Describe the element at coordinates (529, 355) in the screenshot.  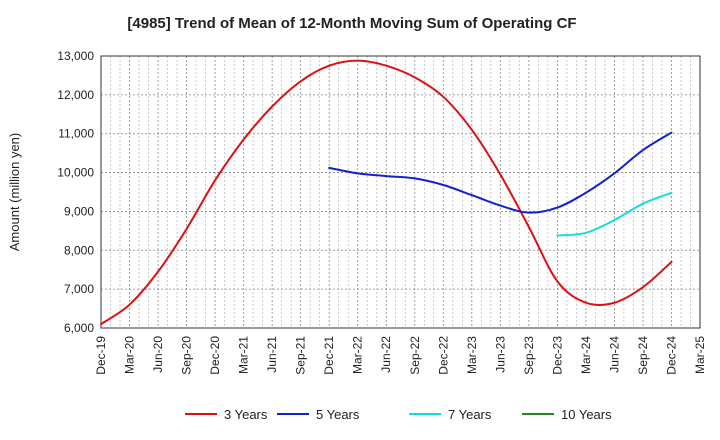
I see `x-tick-label: Sep-23` at that location.